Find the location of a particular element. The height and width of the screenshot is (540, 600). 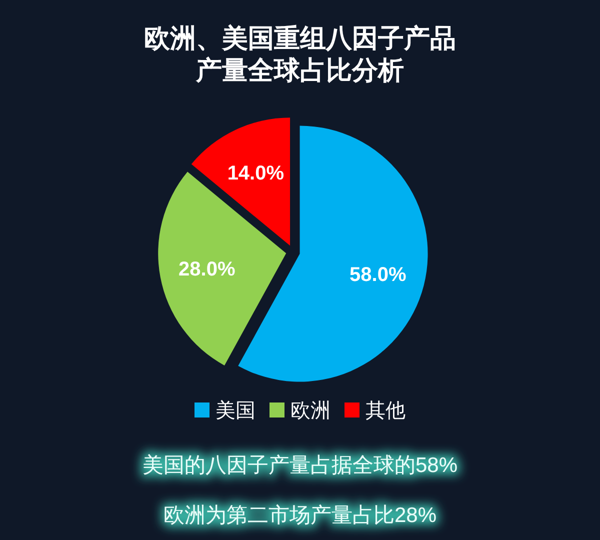

annotation: 美国的八因子产量占据全球的58% is located at coordinates (300, 465).